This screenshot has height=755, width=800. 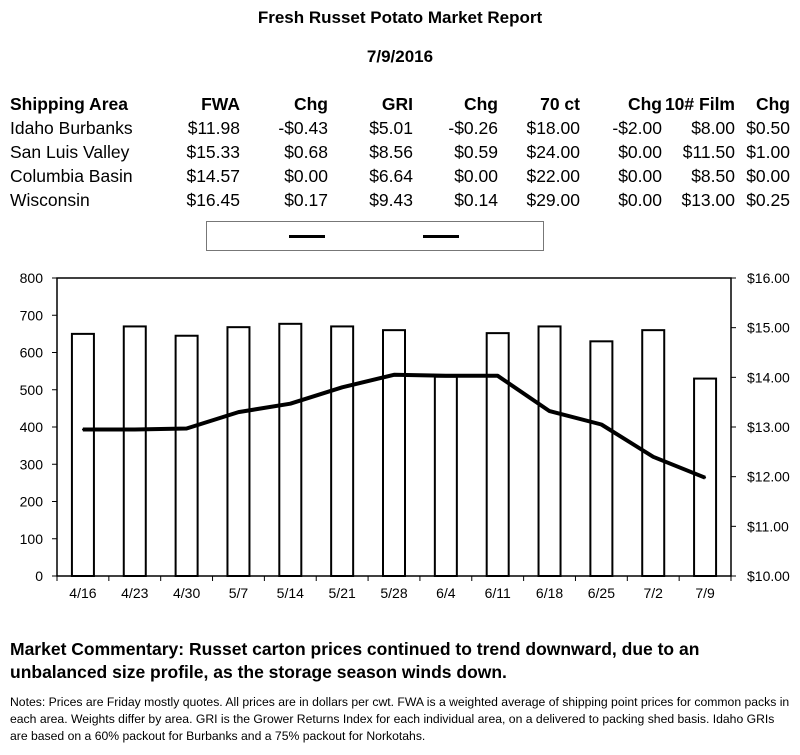 What do you see at coordinates (32, 502) in the screenshot?
I see `left-axis-tick-label: 200` at bounding box center [32, 502].